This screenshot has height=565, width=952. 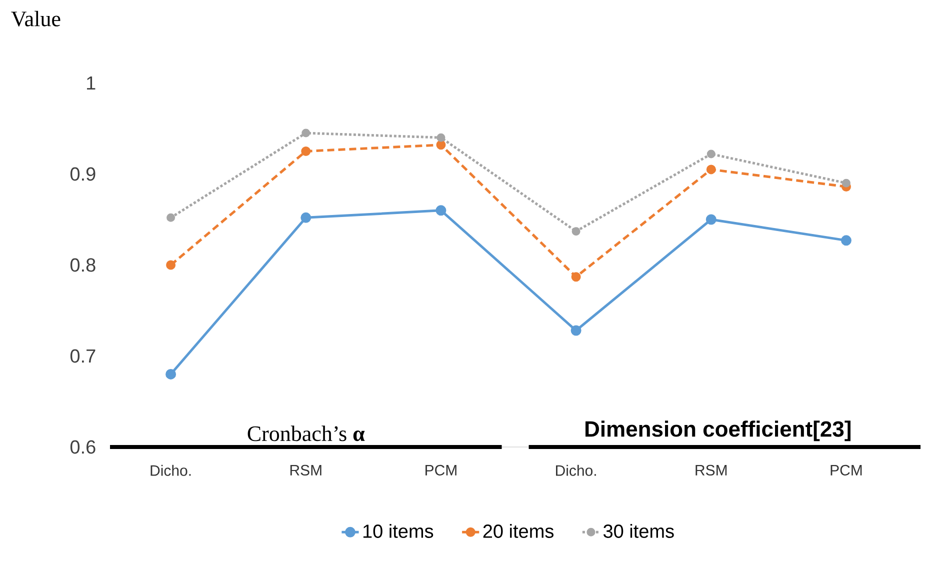 What do you see at coordinates (518, 531) in the screenshot?
I see `legend-label: 20 items` at bounding box center [518, 531].